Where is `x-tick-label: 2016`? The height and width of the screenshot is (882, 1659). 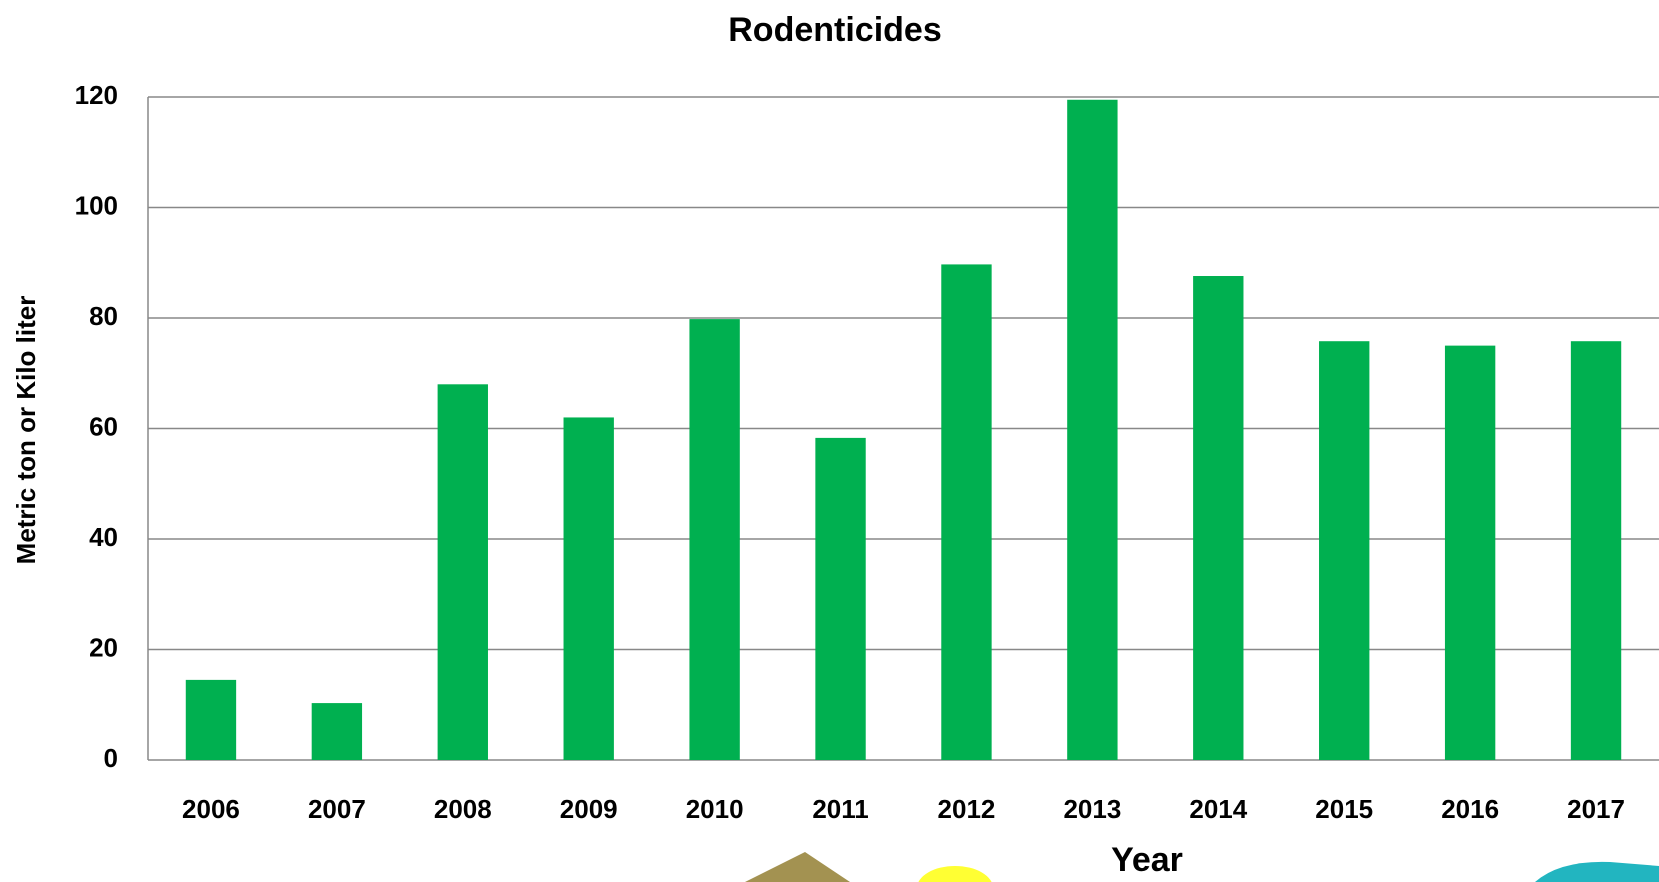 x-tick-label: 2016 is located at coordinates (1470, 809).